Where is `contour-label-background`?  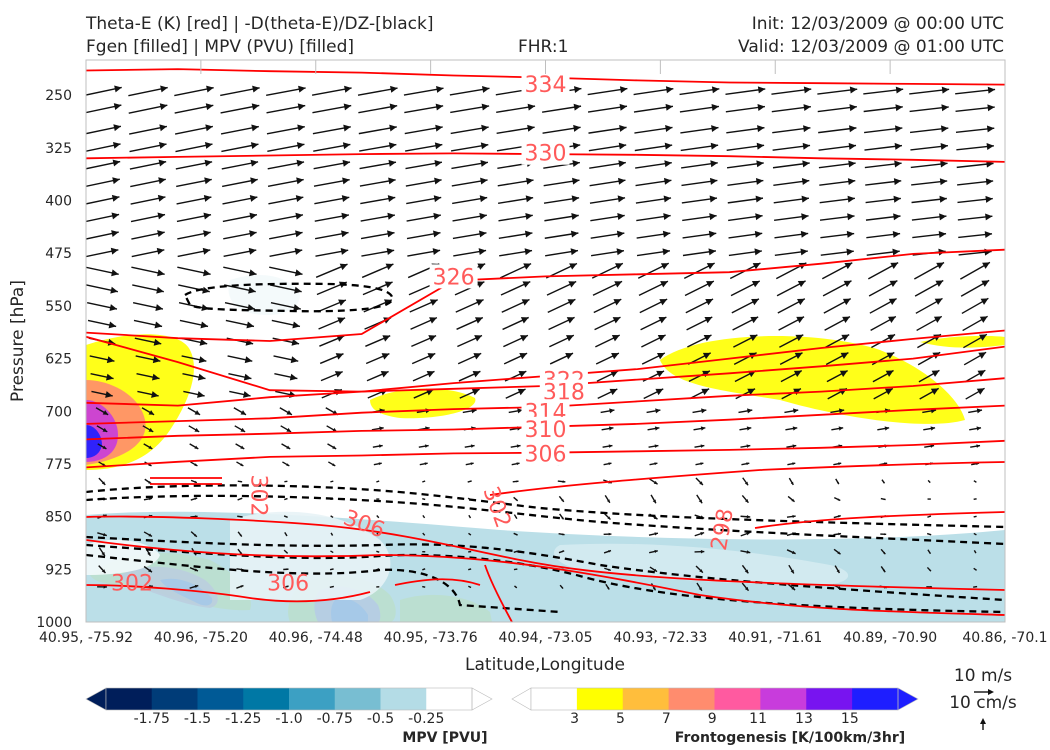 contour-label-background is located at coordinates (545, 453).